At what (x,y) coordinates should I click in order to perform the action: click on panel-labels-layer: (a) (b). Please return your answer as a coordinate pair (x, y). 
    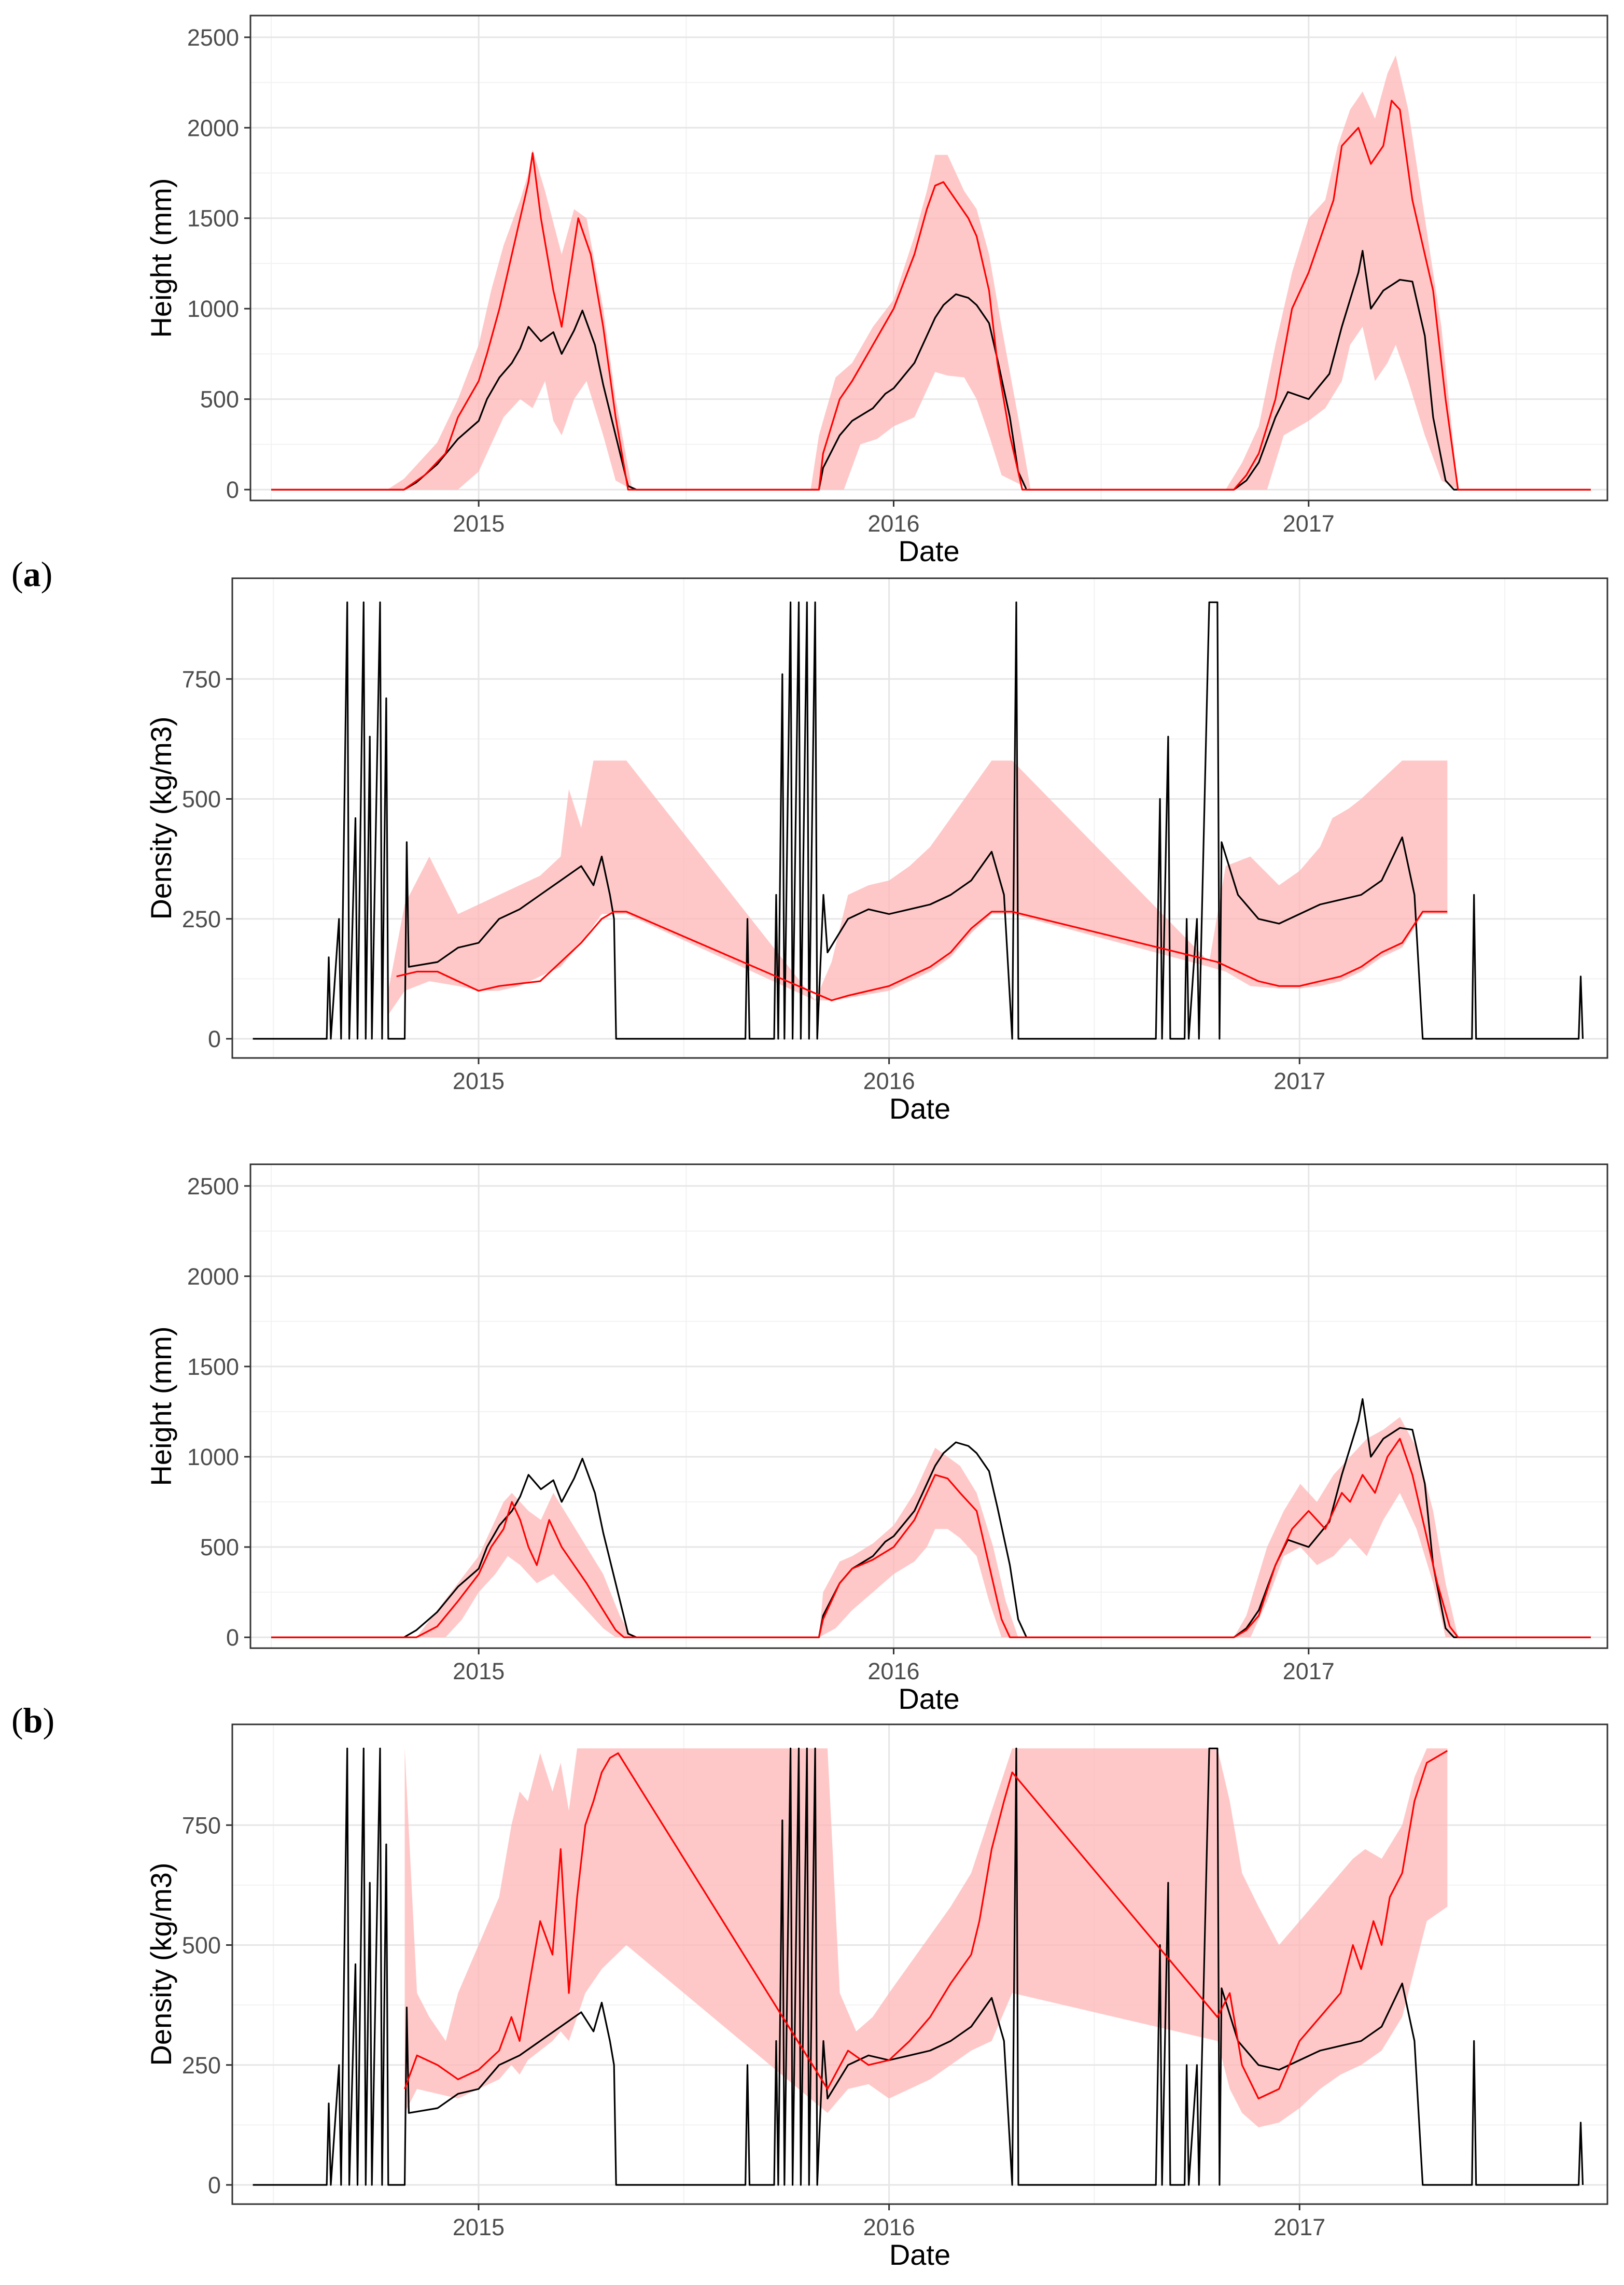
    Looking at the image, I should click on (32, 1147).